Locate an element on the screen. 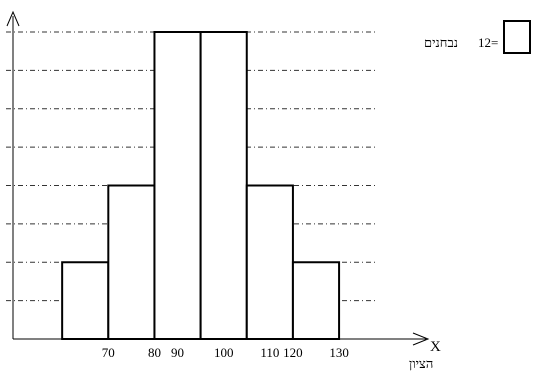 This screenshot has width=534, height=372. x-axis-label: X is located at coordinates (435, 347).